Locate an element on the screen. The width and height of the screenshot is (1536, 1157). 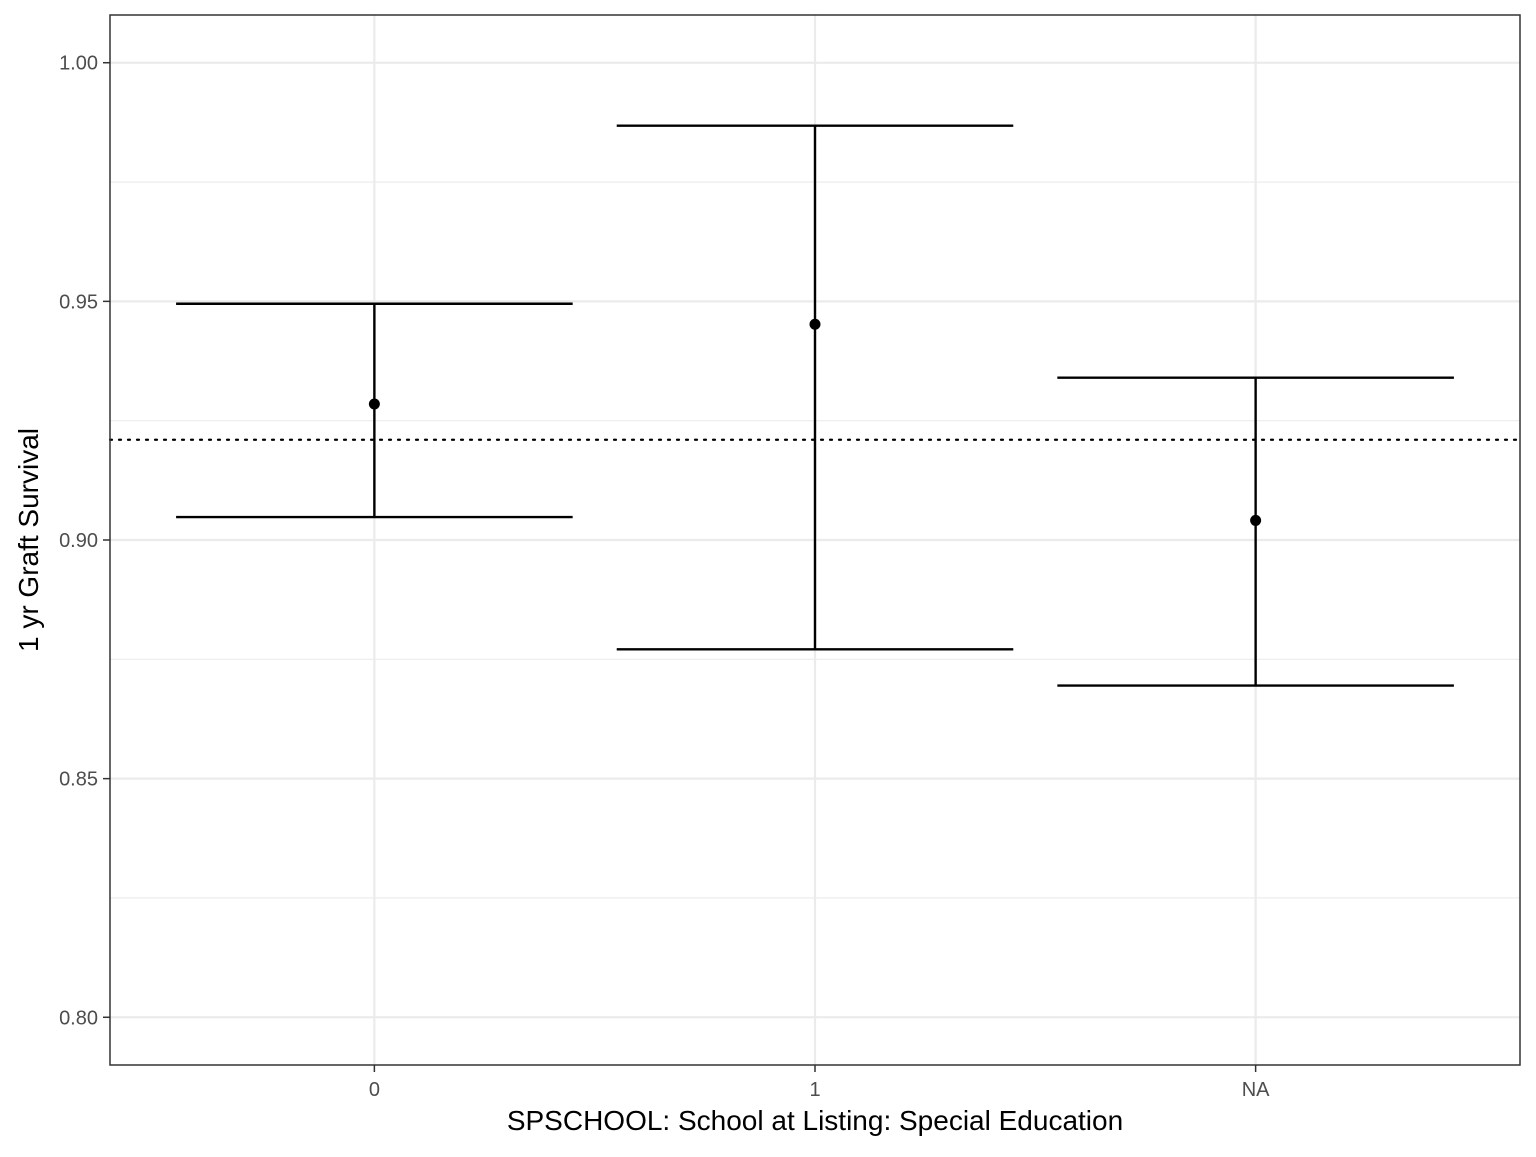
x-tick-label: 1 is located at coordinates (814, 1090).